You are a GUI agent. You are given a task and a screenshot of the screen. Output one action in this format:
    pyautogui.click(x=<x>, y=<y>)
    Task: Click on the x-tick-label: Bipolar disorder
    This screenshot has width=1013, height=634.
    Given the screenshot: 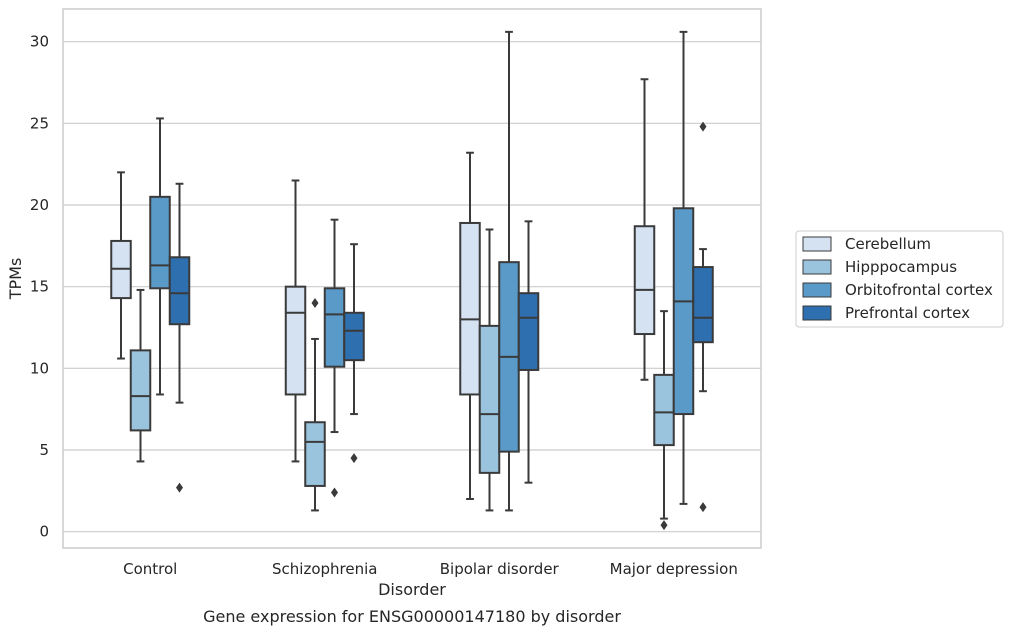 What is the action you would take?
    pyautogui.click(x=500, y=569)
    